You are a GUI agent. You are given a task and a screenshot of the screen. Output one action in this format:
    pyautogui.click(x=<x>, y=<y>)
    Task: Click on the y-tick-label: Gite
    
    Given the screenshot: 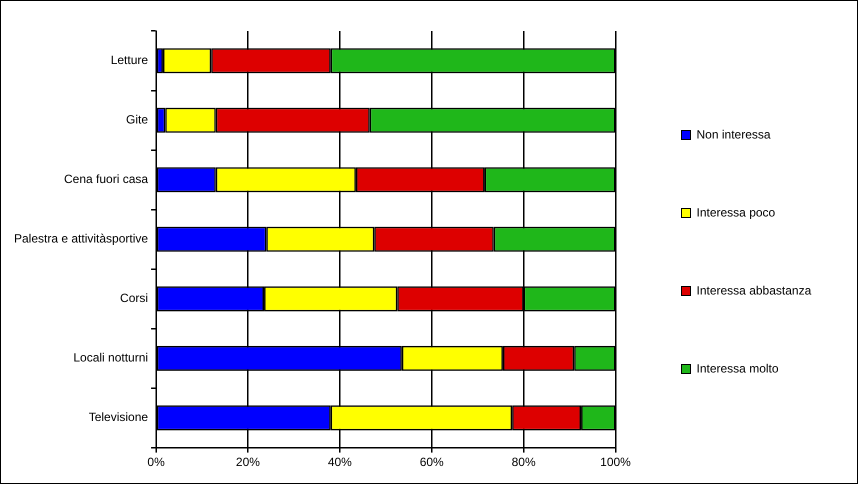 What is the action you would take?
    pyautogui.click(x=137, y=119)
    